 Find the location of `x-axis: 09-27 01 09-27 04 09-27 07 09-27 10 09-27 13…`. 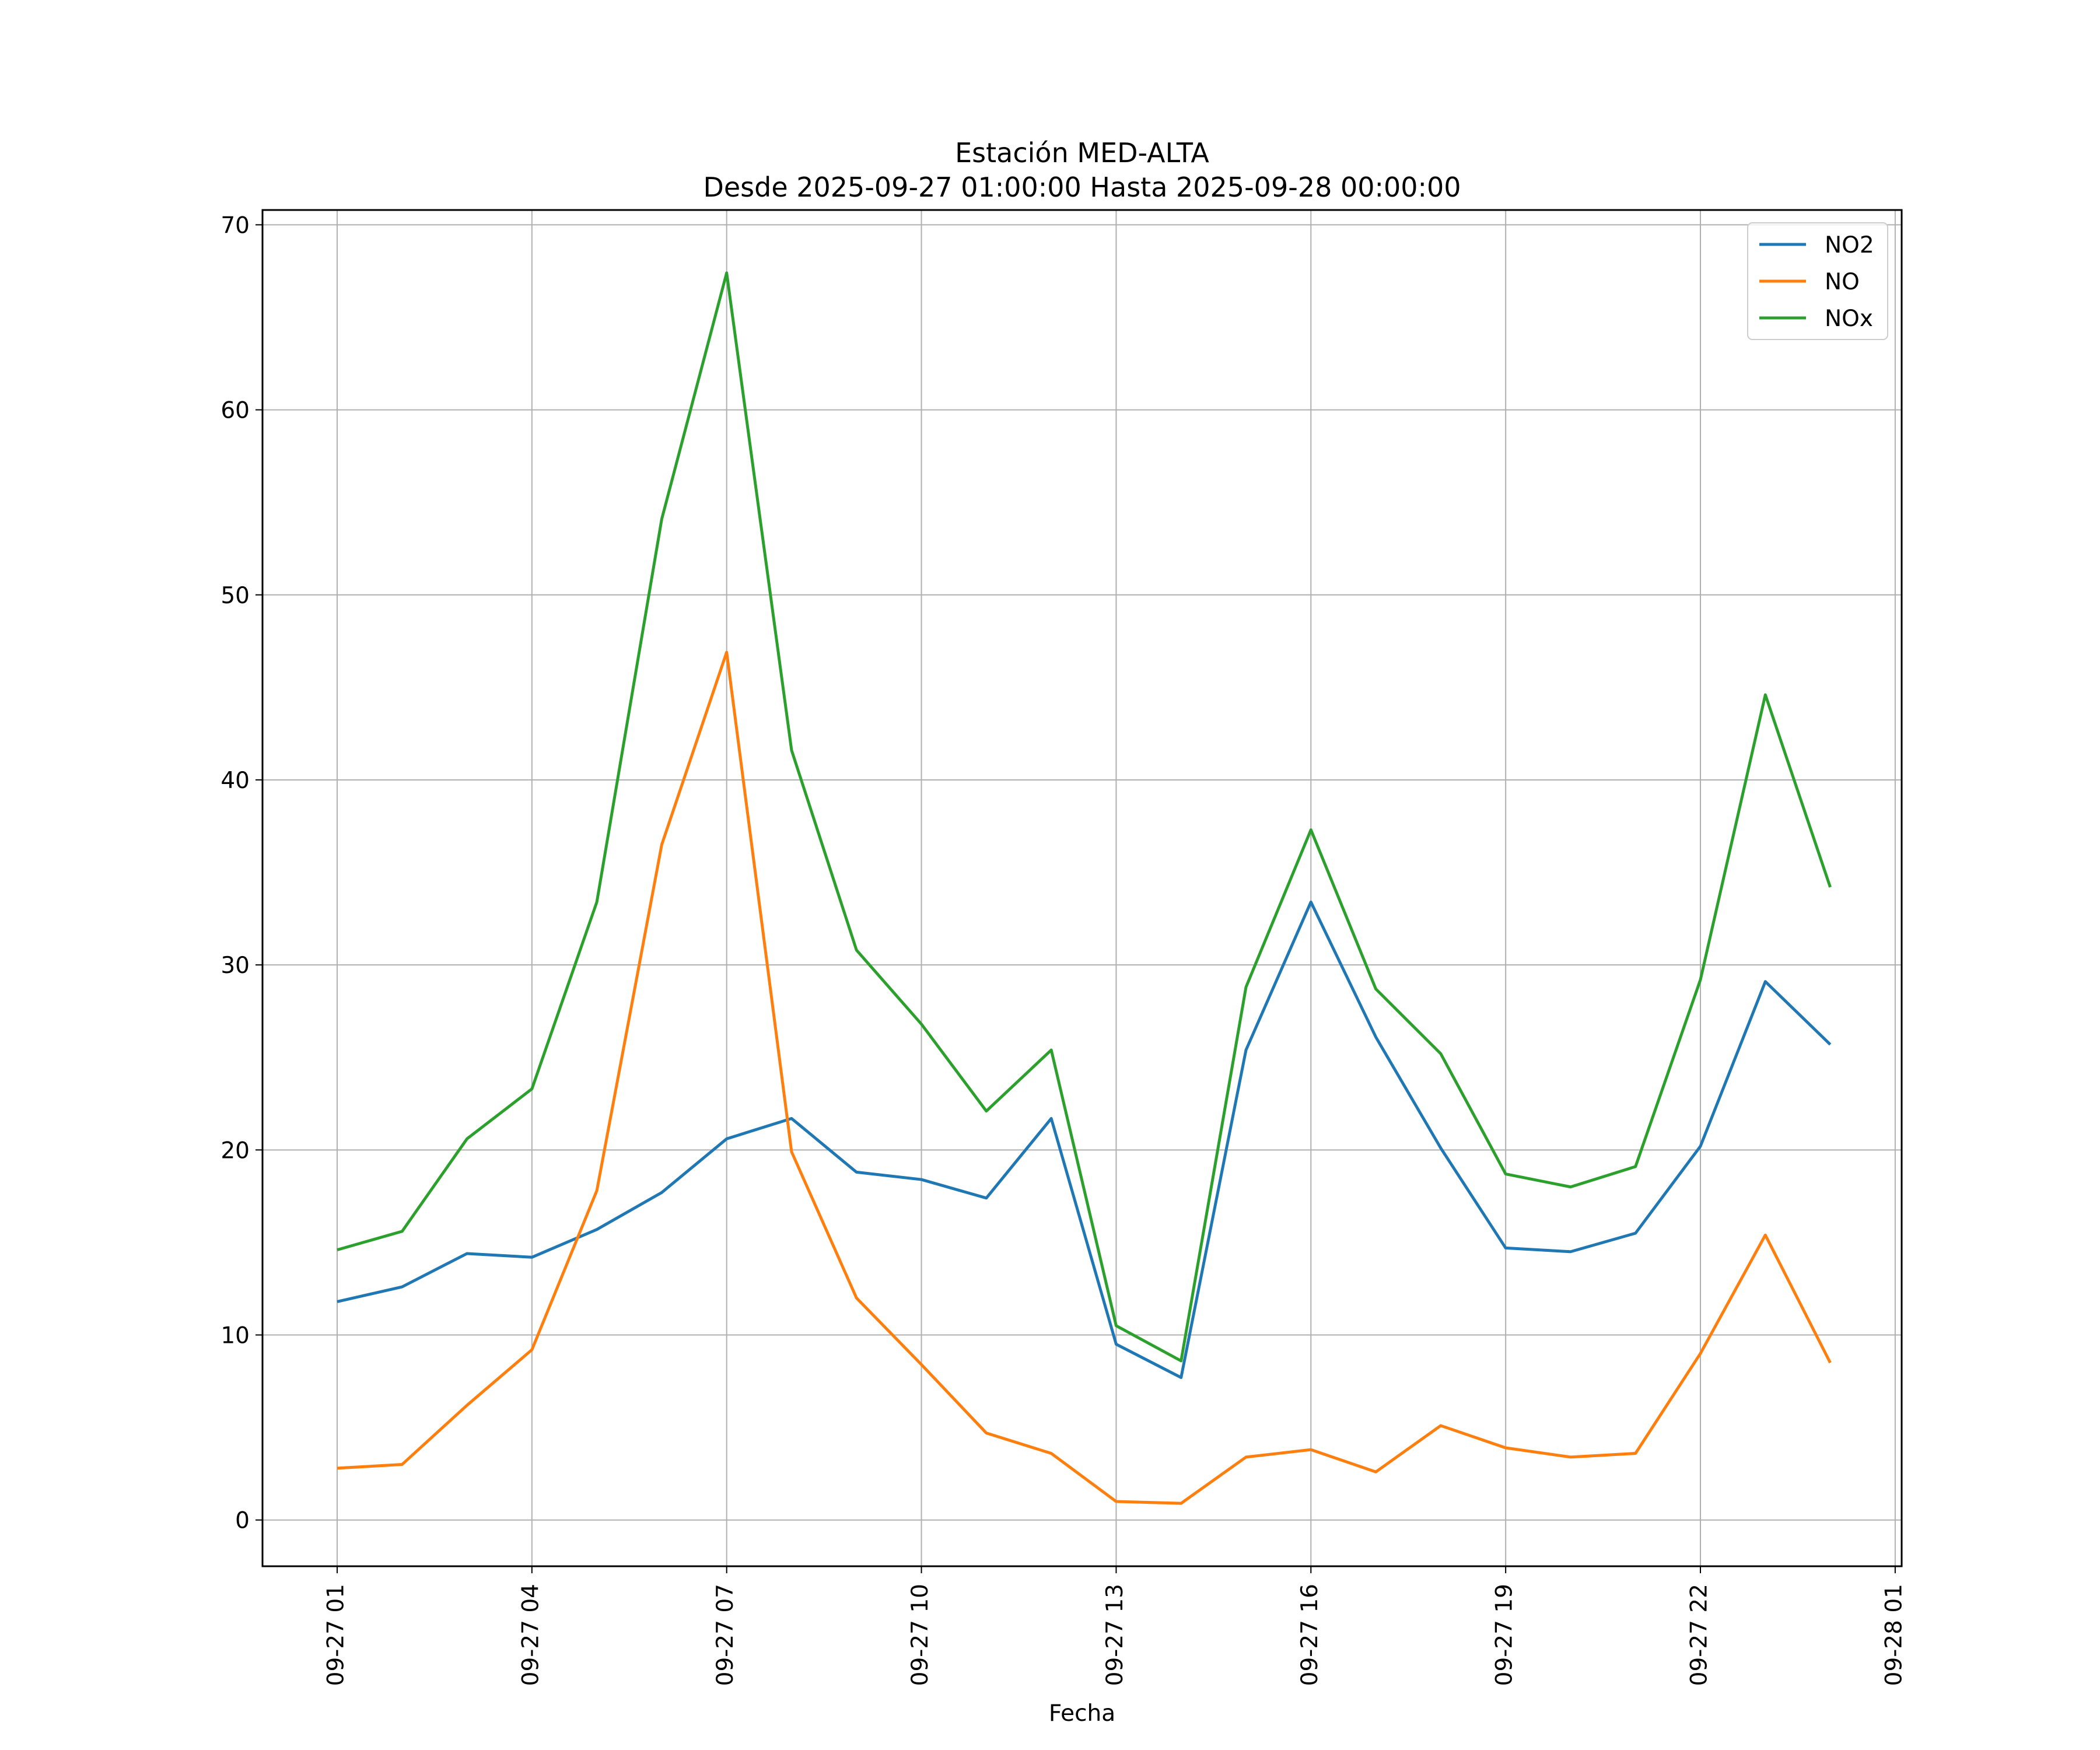

x-axis: 09-27 01 09-27 04 09-27 07 09-27 10 09-27 13… is located at coordinates (1115, 1626).